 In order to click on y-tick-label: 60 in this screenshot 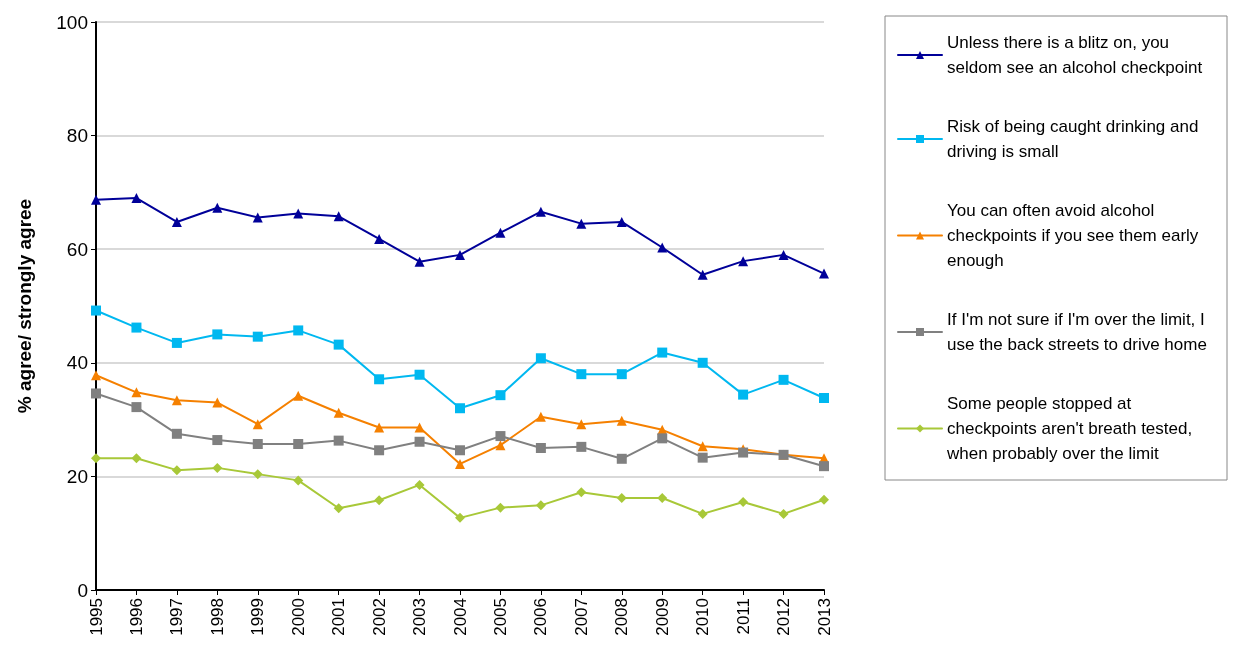, I will do `click(77, 249)`.